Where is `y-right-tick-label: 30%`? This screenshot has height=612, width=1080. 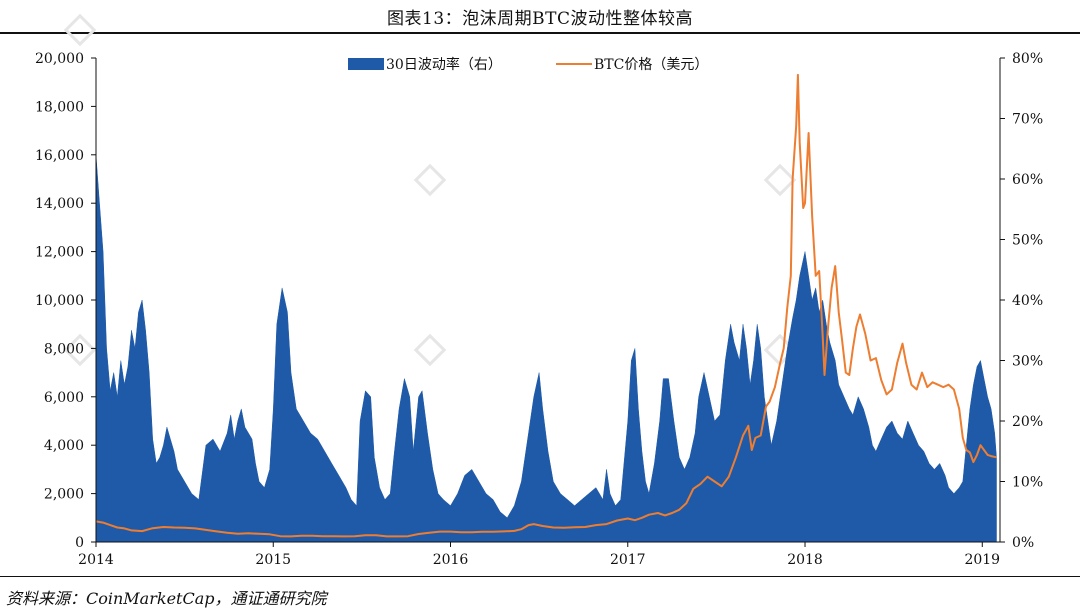
y-right-tick-label: 30% is located at coordinates (1027, 362).